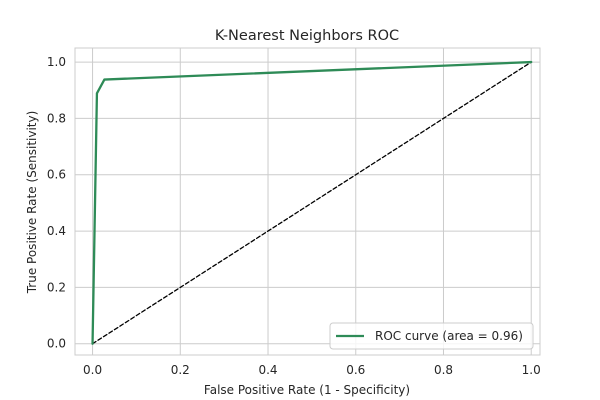  Describe the element at coordinates (56, 62) in the screenshot. I see `y-tick-label: 1.0` at that location.